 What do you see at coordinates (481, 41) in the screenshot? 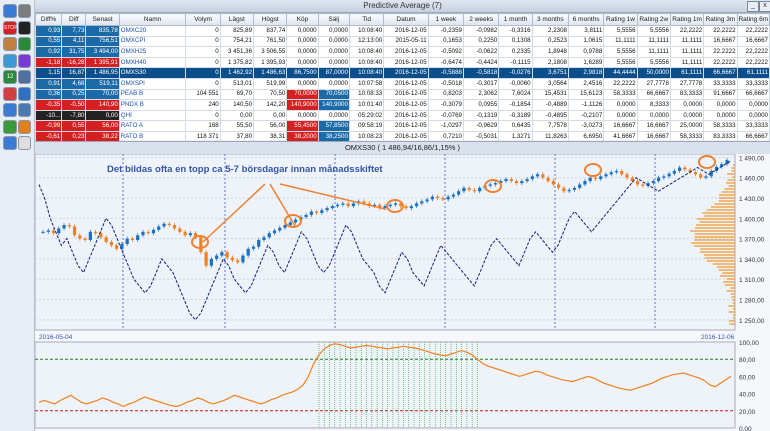
I see `table-cell: 0,2250` at bounding box center [481, 41].